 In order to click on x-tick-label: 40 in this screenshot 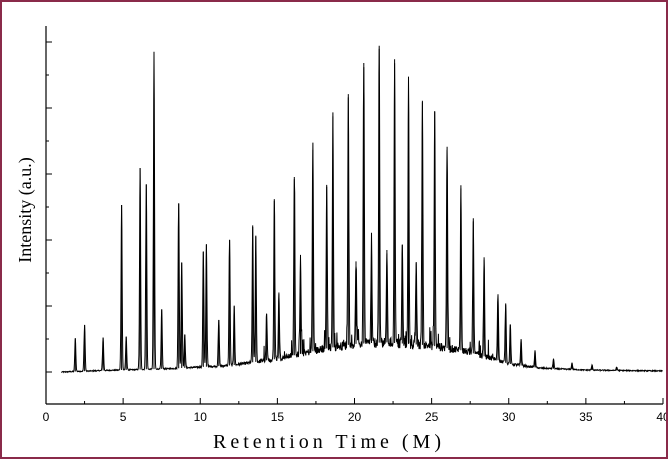, I will do `click(661, 417)`.